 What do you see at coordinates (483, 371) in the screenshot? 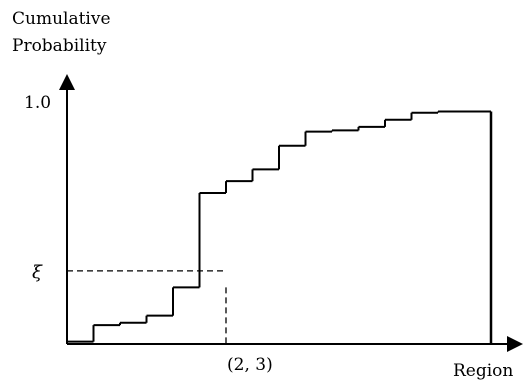
I see `x-axis-title: Region` at bounding box center [483, 371].